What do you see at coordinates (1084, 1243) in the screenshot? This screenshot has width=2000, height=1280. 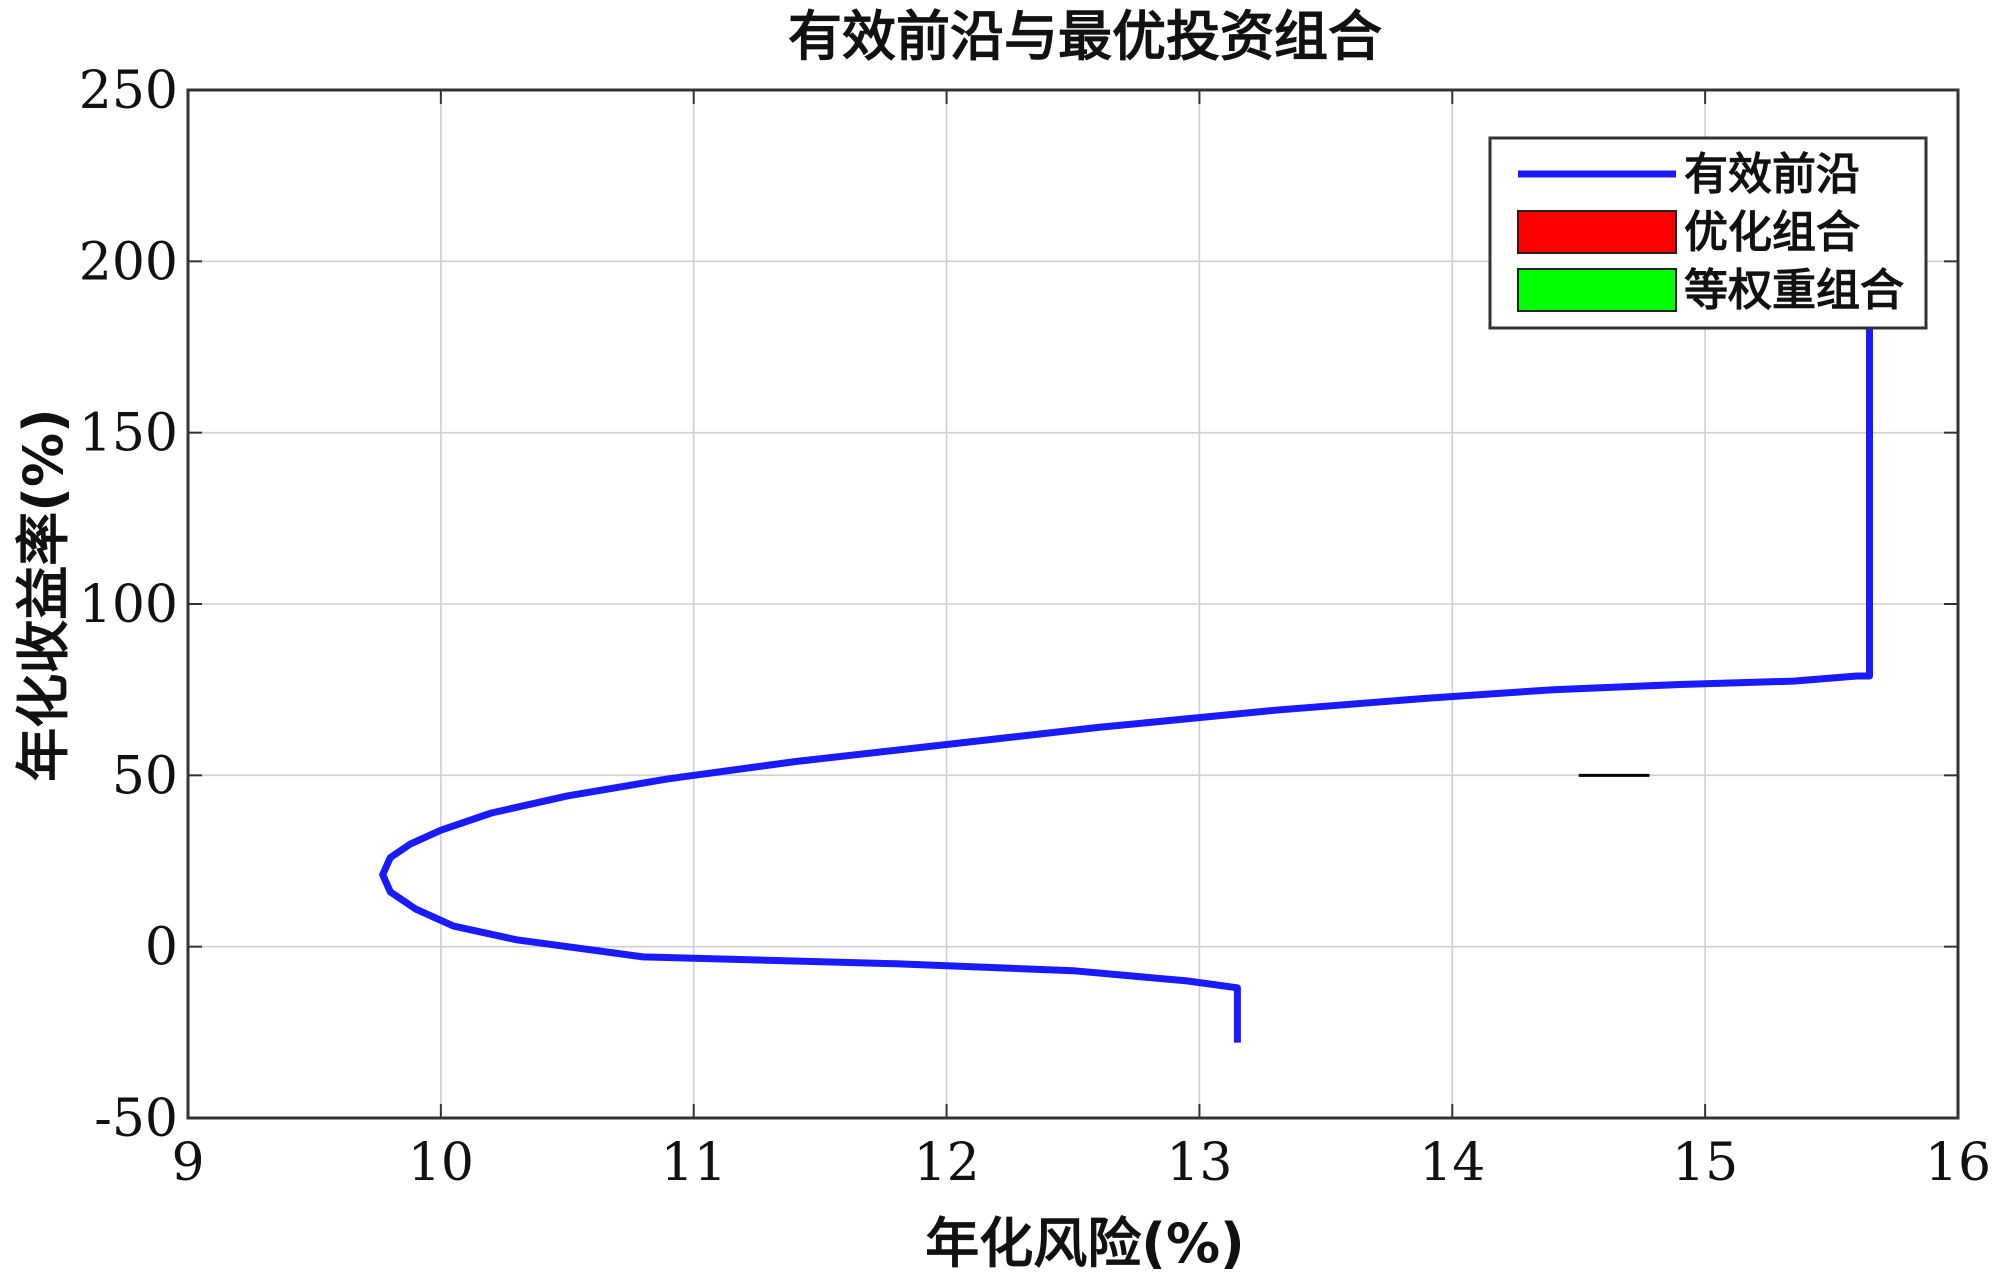 I see `x-axis-label: 年化风险(%)` at bounding box center [1084, 1243].